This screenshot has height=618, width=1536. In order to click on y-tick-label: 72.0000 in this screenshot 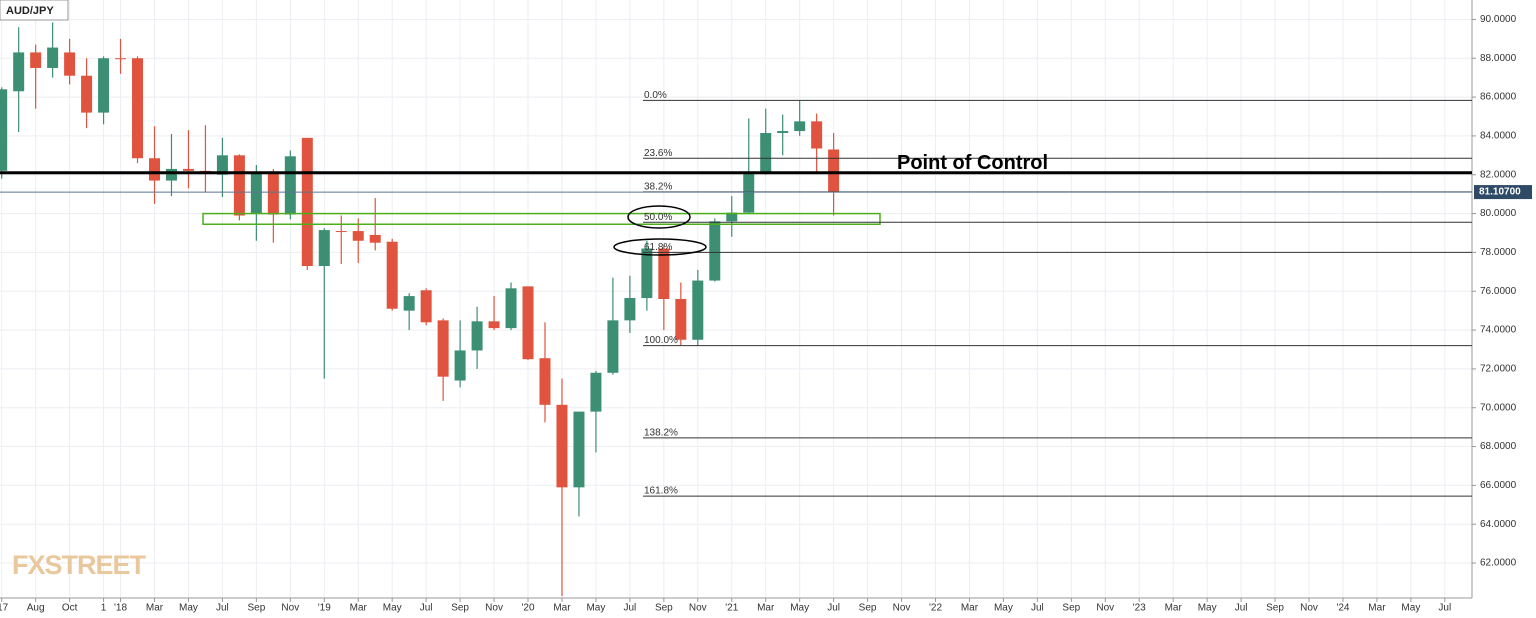, I will do `click(1498, 369)`.